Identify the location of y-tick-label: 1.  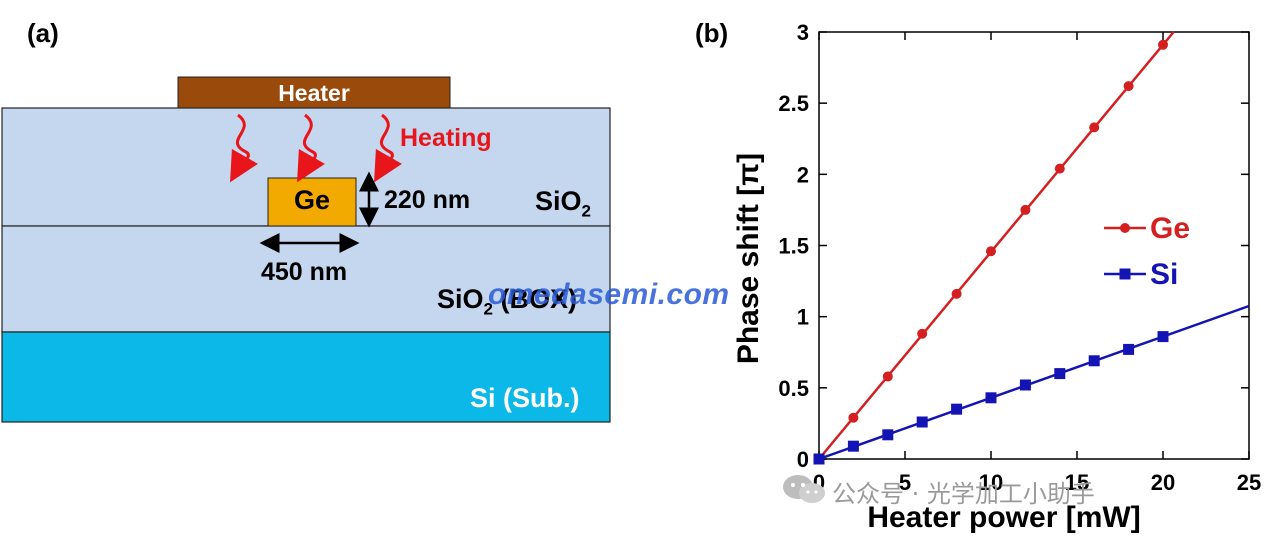
(803, 317).